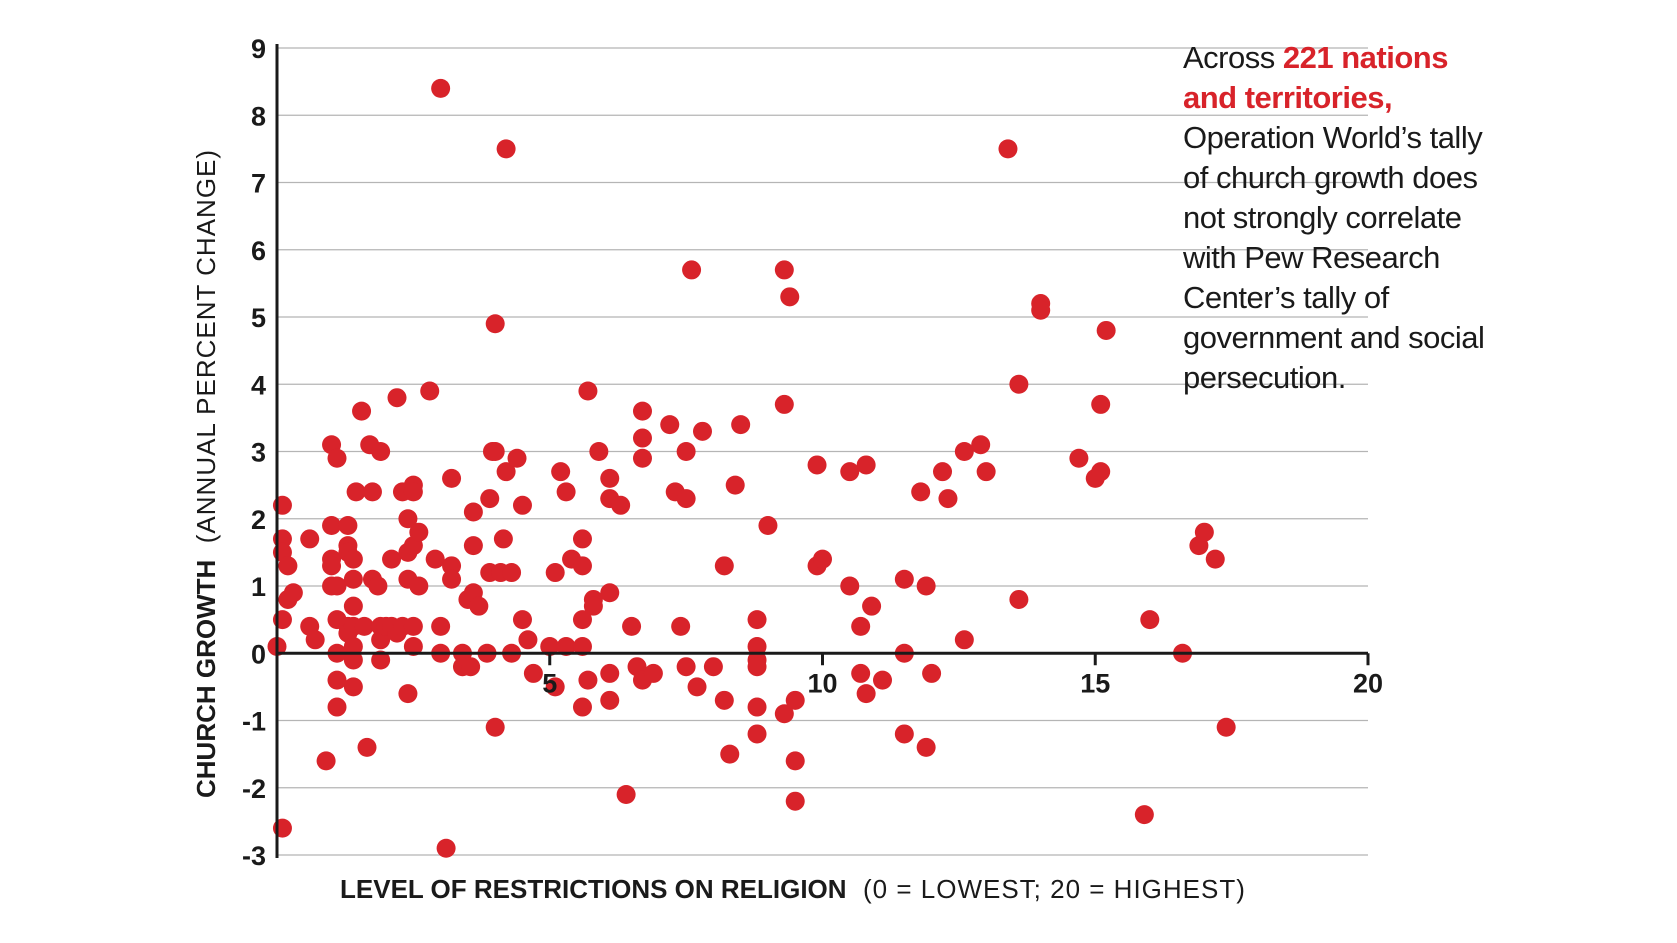  I want to click on y-tick-label: 9, so click(258, 49).